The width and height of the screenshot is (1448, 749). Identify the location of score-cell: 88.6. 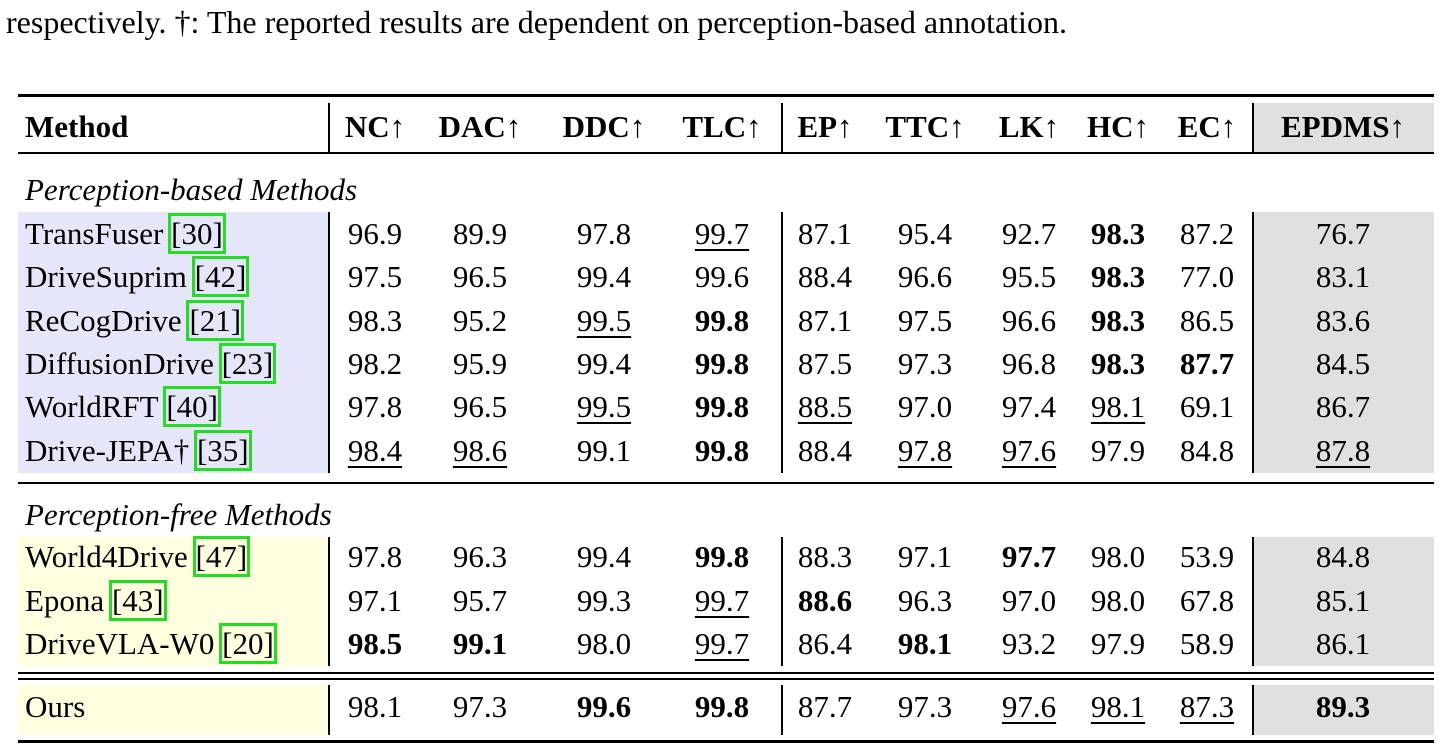
(825, 600).